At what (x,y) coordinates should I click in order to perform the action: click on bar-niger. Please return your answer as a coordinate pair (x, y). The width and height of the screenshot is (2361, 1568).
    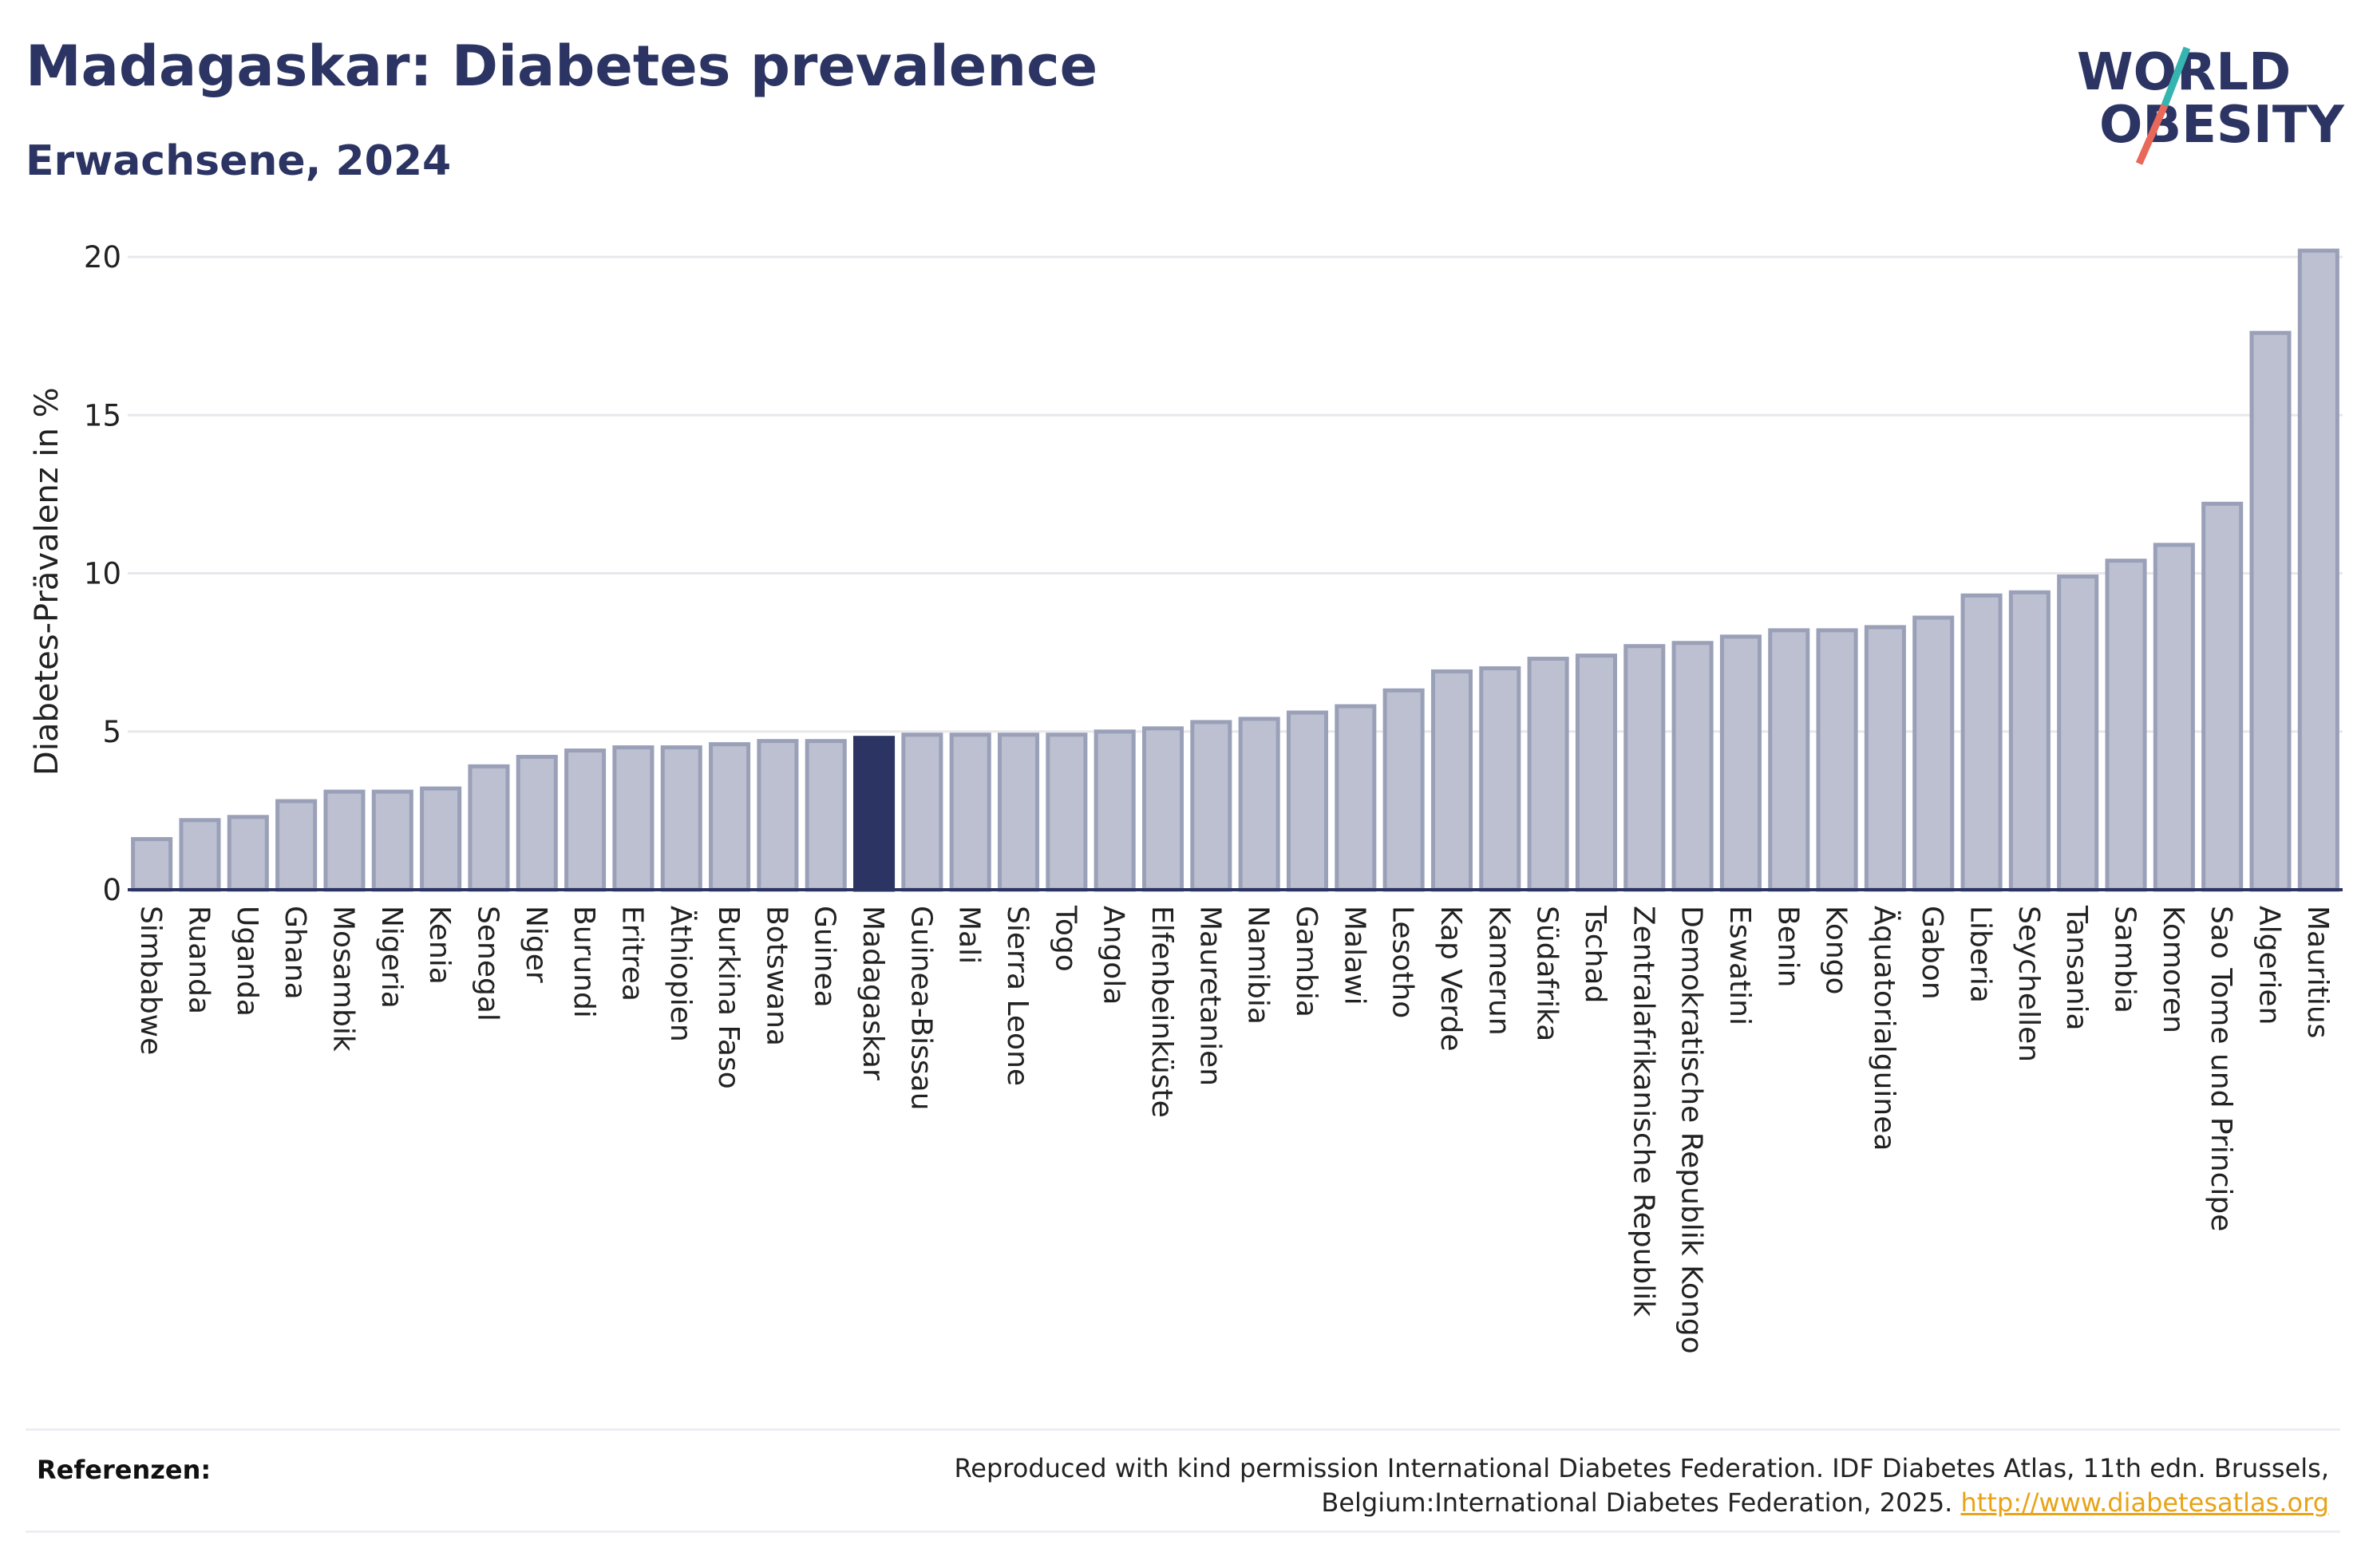
    Looking at the image, I should click on (537, 823).